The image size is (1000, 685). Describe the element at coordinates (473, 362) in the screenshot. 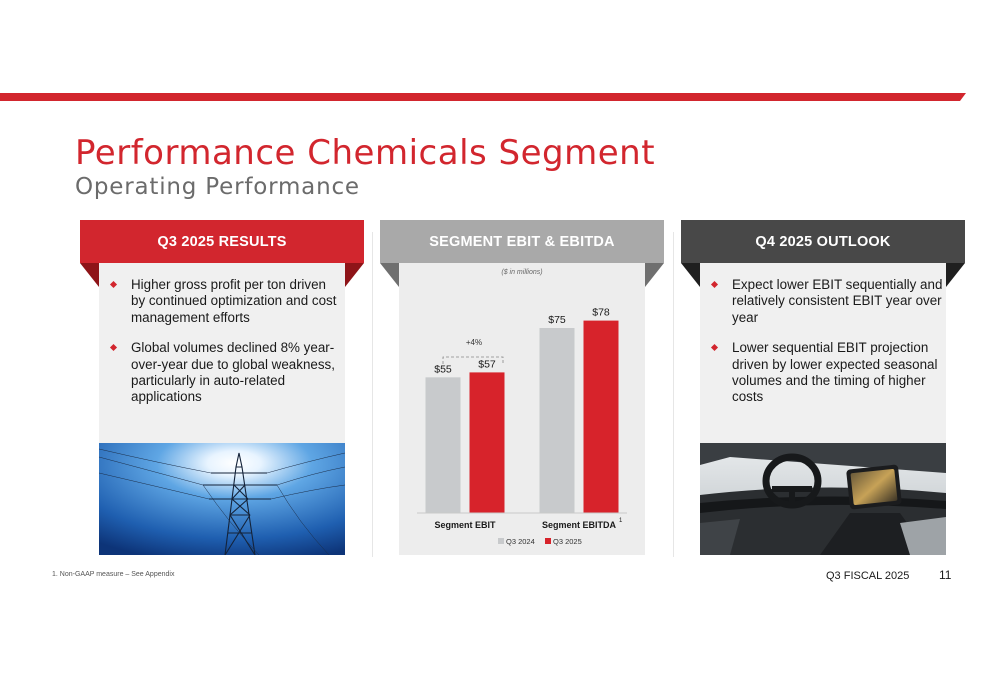

I see `growth-bracket` at that location.